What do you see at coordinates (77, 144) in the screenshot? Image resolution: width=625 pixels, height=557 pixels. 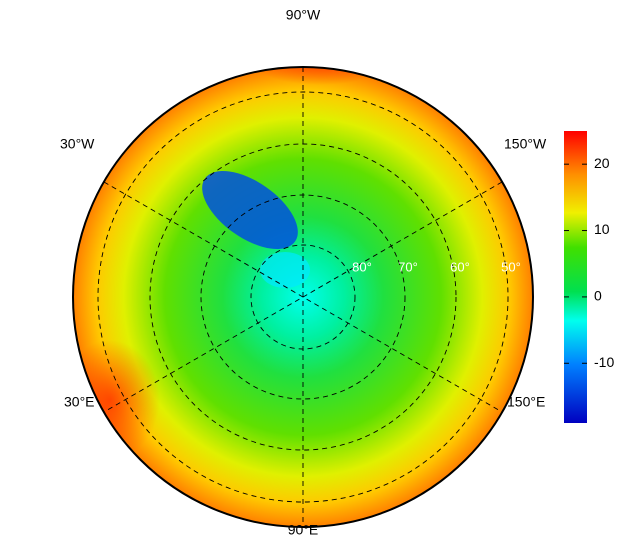 I see `lon-label: 30°W` at bounding box center [77, 144].